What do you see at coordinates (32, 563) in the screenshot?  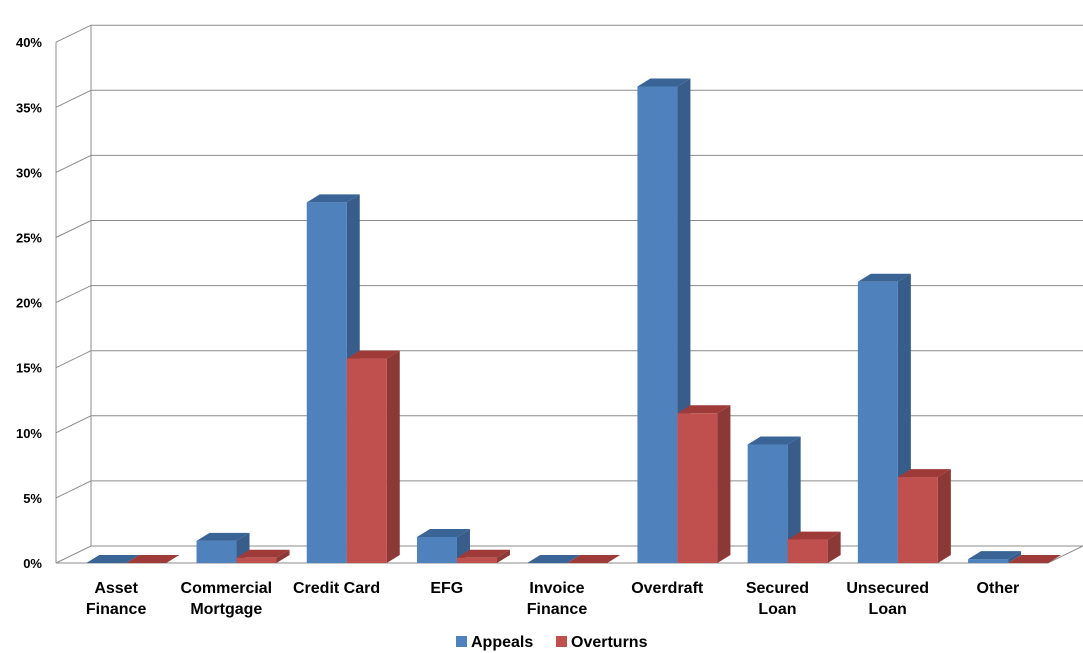 I see `y-tick-label: 0%` at bounding box center [32, 563].